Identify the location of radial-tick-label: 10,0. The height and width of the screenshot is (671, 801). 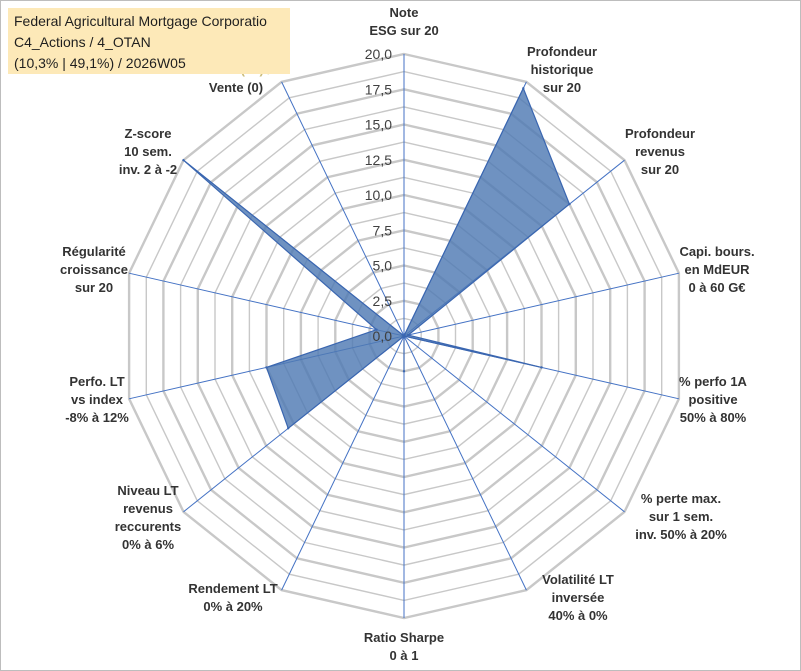
(378, 195).